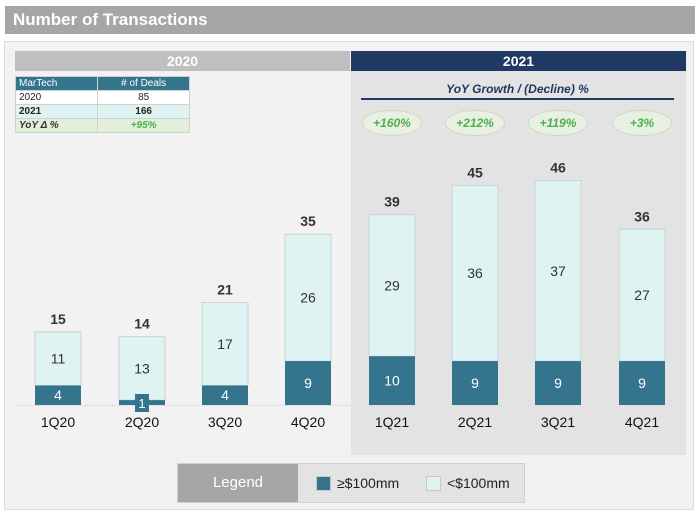 The image size is (700, 528). Describe the element at coordinates (323, 483) in the screenshot. I see `legend-swatch-large` at that location.